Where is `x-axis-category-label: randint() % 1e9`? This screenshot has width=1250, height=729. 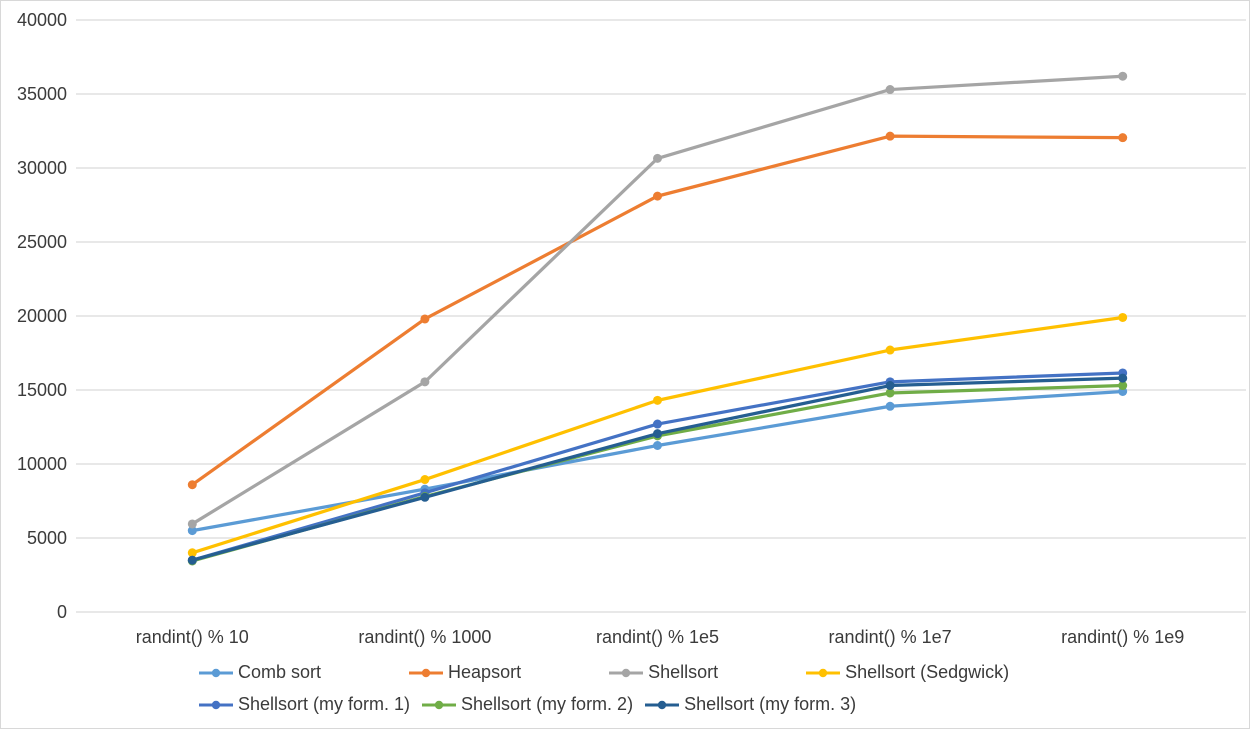 x-axis-category-label: randint() % 1e9 is located at coordinates (1122, 637).